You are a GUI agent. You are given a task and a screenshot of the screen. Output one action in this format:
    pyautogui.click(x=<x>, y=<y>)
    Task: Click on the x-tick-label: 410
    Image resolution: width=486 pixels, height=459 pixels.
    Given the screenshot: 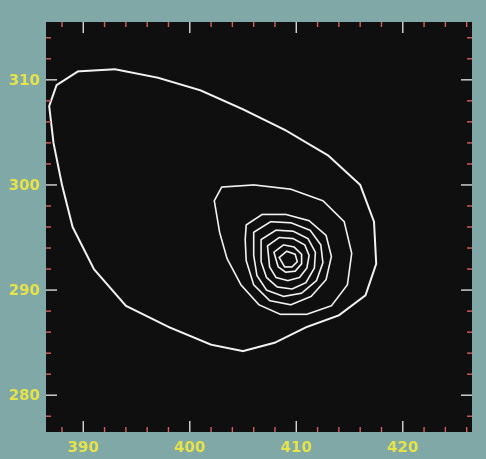 What is the action you would take?
    pyautogui.click(x=296, y=447)
    